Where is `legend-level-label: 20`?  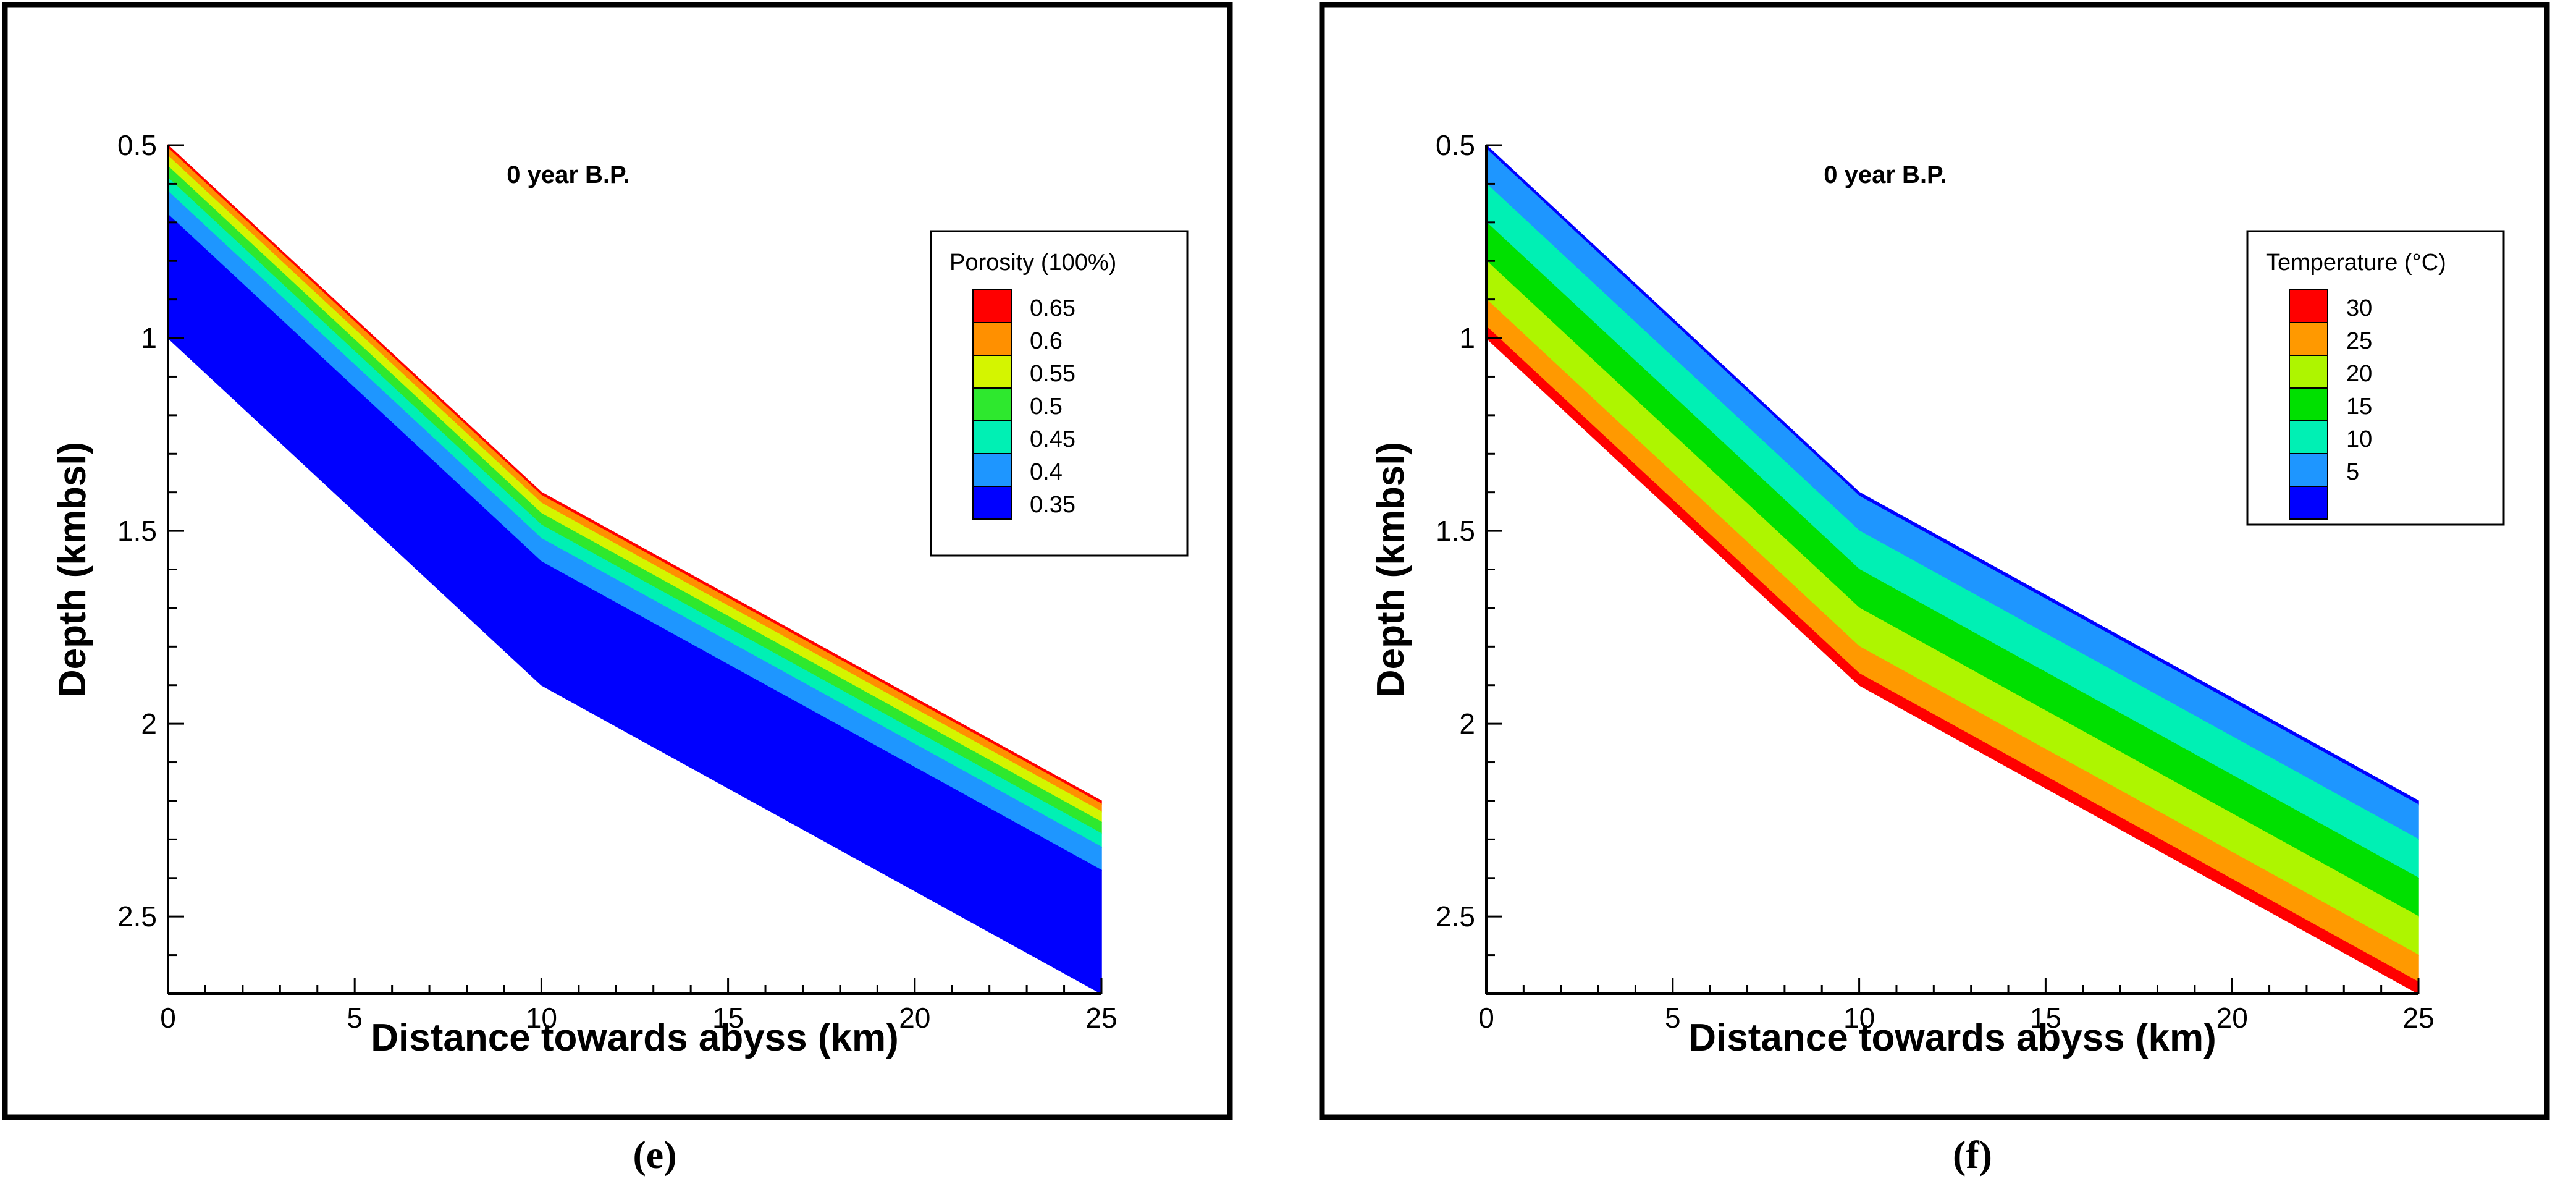 legend-level-label: 20 is located at coordinates (2359, 374).